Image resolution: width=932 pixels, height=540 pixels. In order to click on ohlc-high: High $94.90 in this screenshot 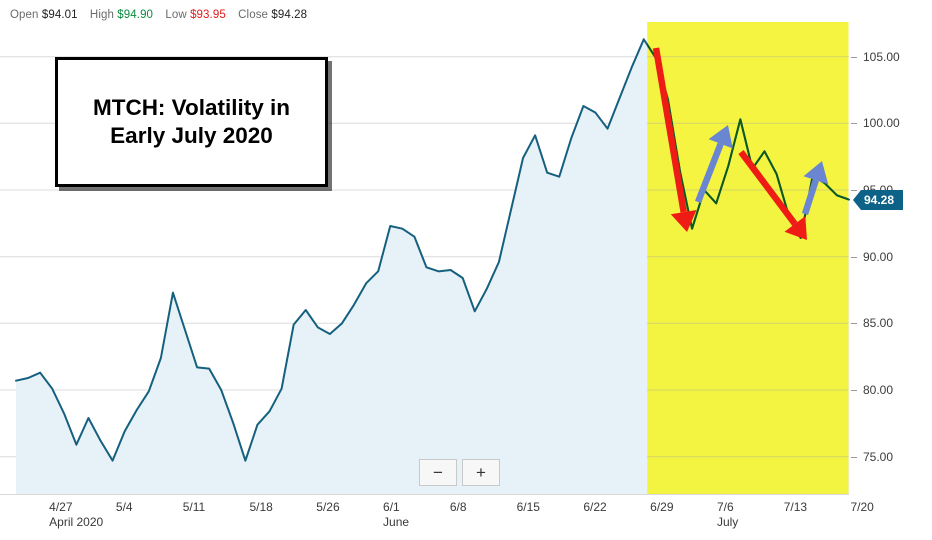, I will do `click(121, 15)`.